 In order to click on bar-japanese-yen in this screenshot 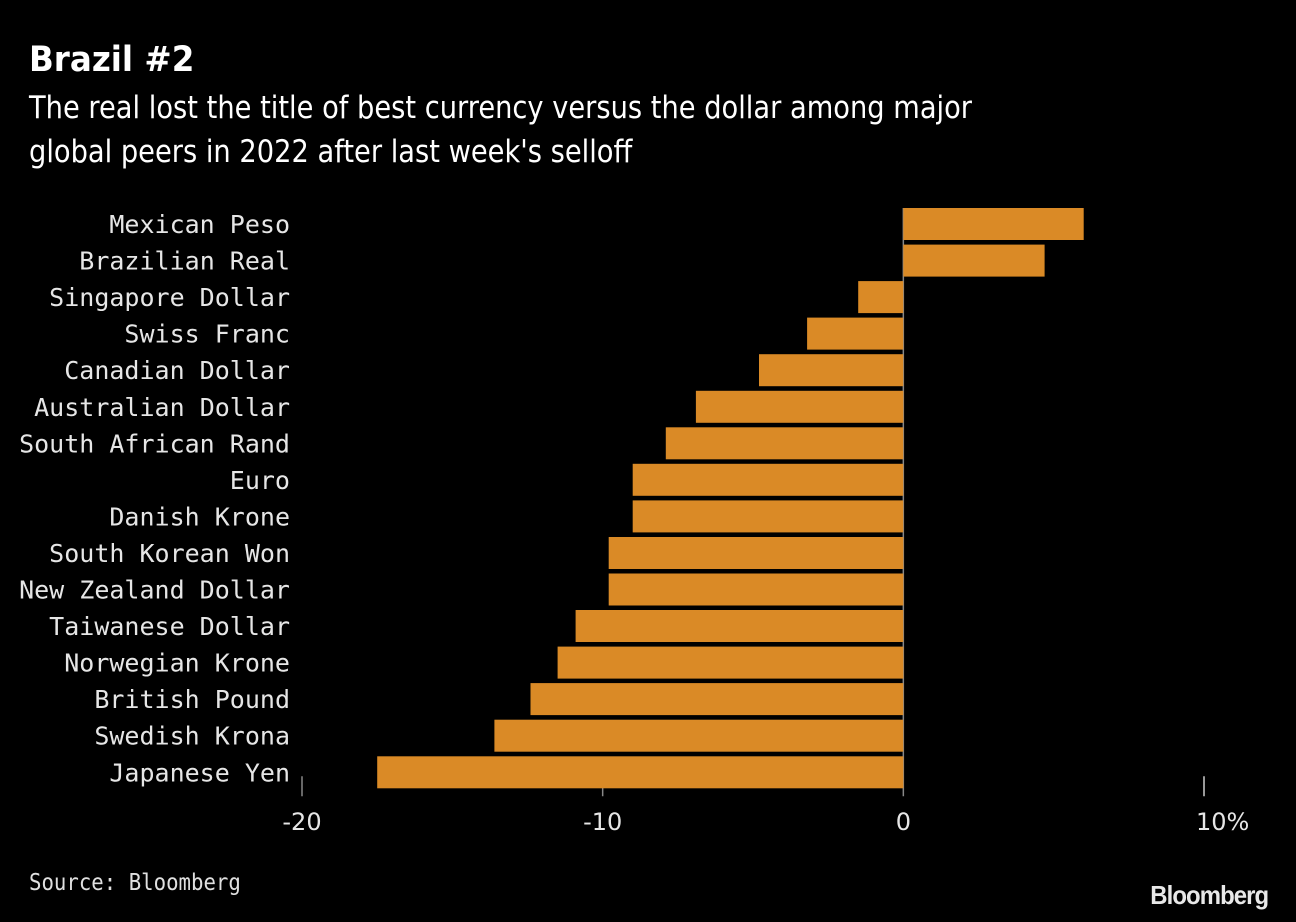, I will do `click(640, 772)`.